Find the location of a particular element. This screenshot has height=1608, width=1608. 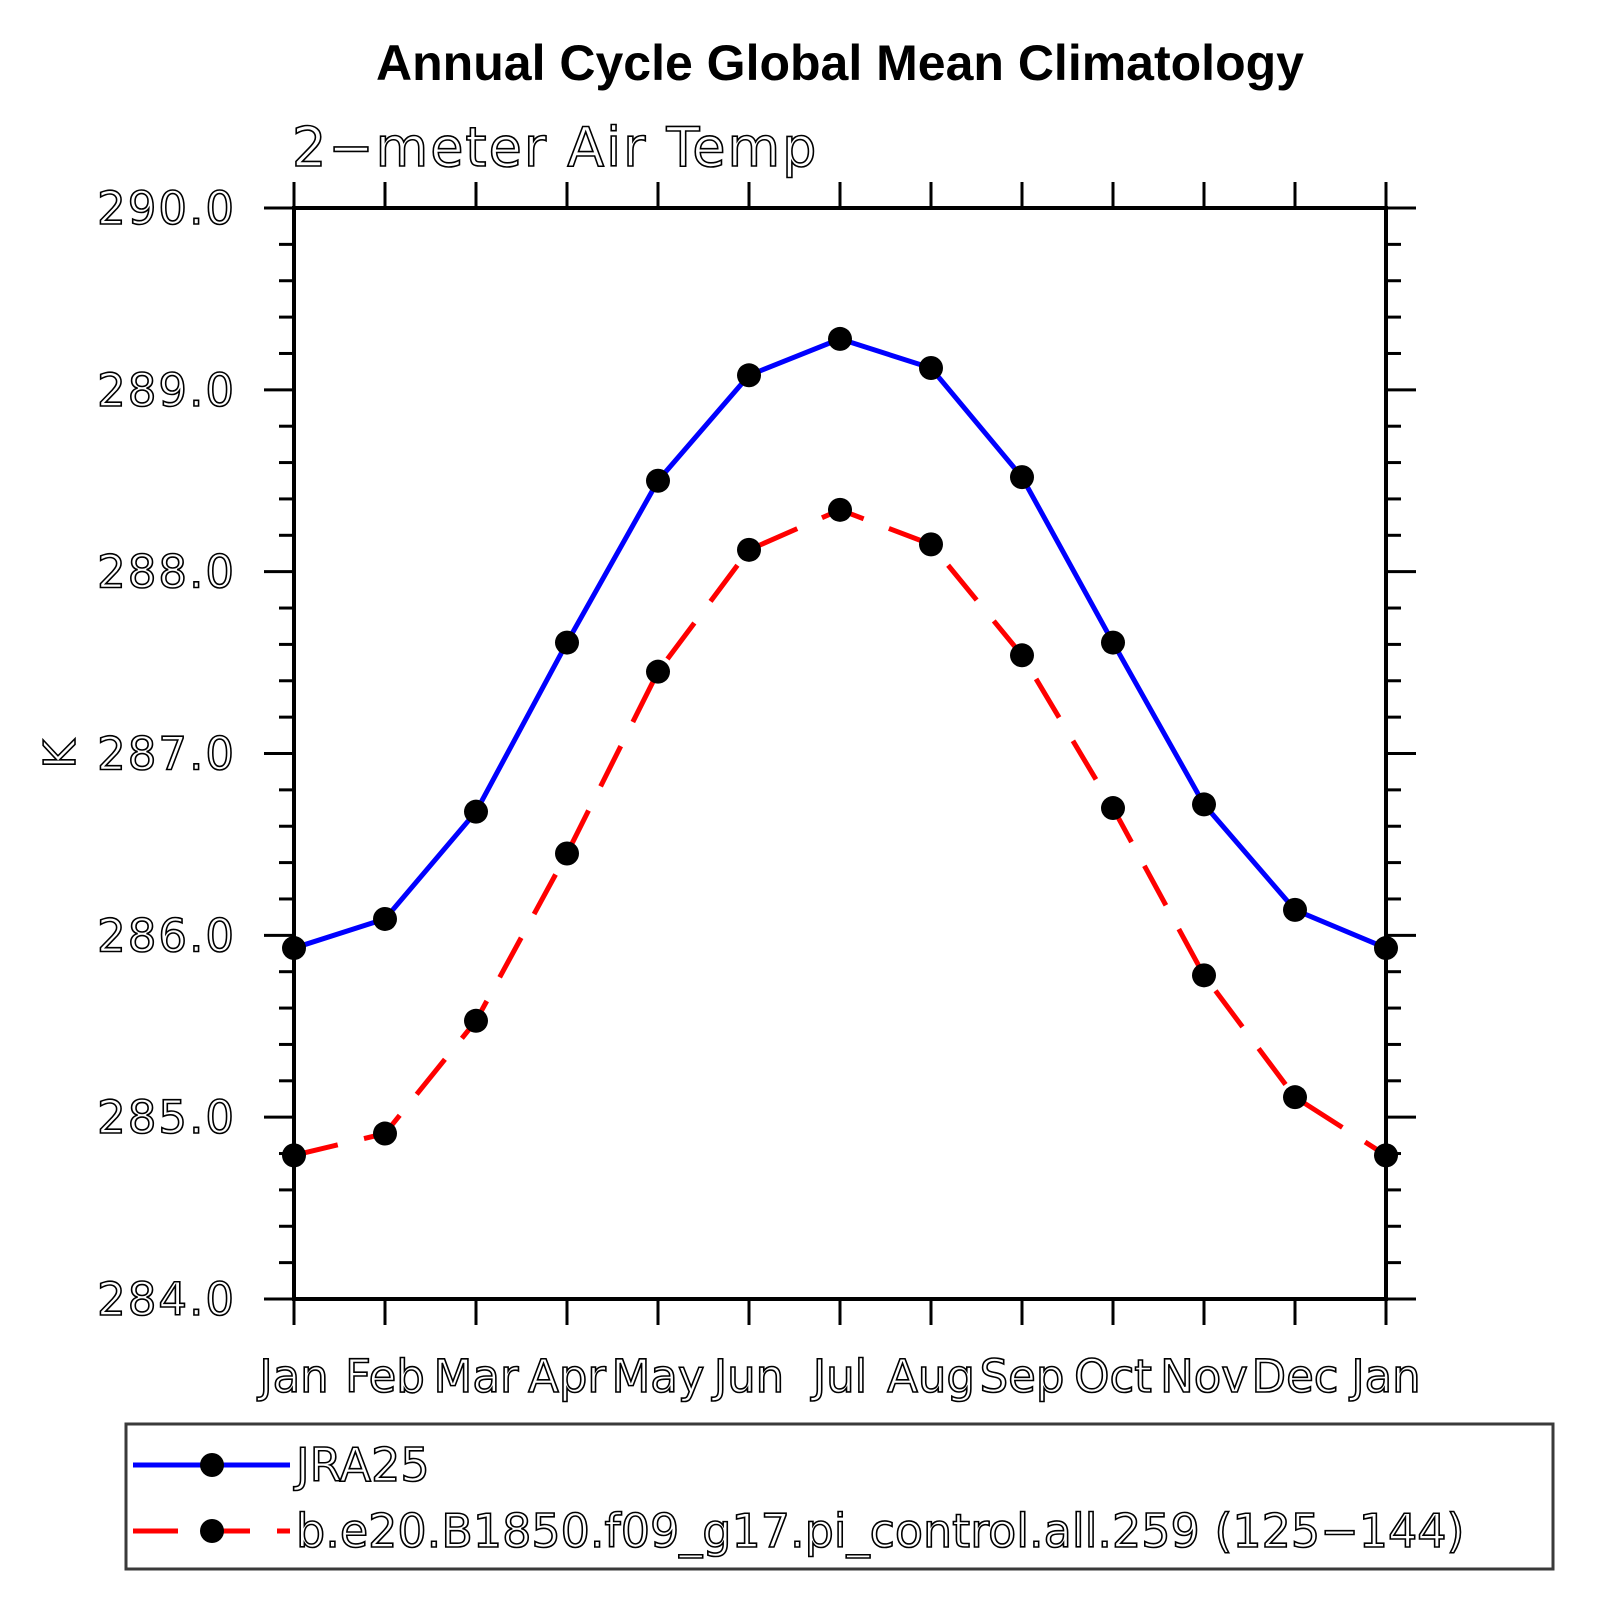

x-tick-label: Apr is located at coordinates (567, 1376).